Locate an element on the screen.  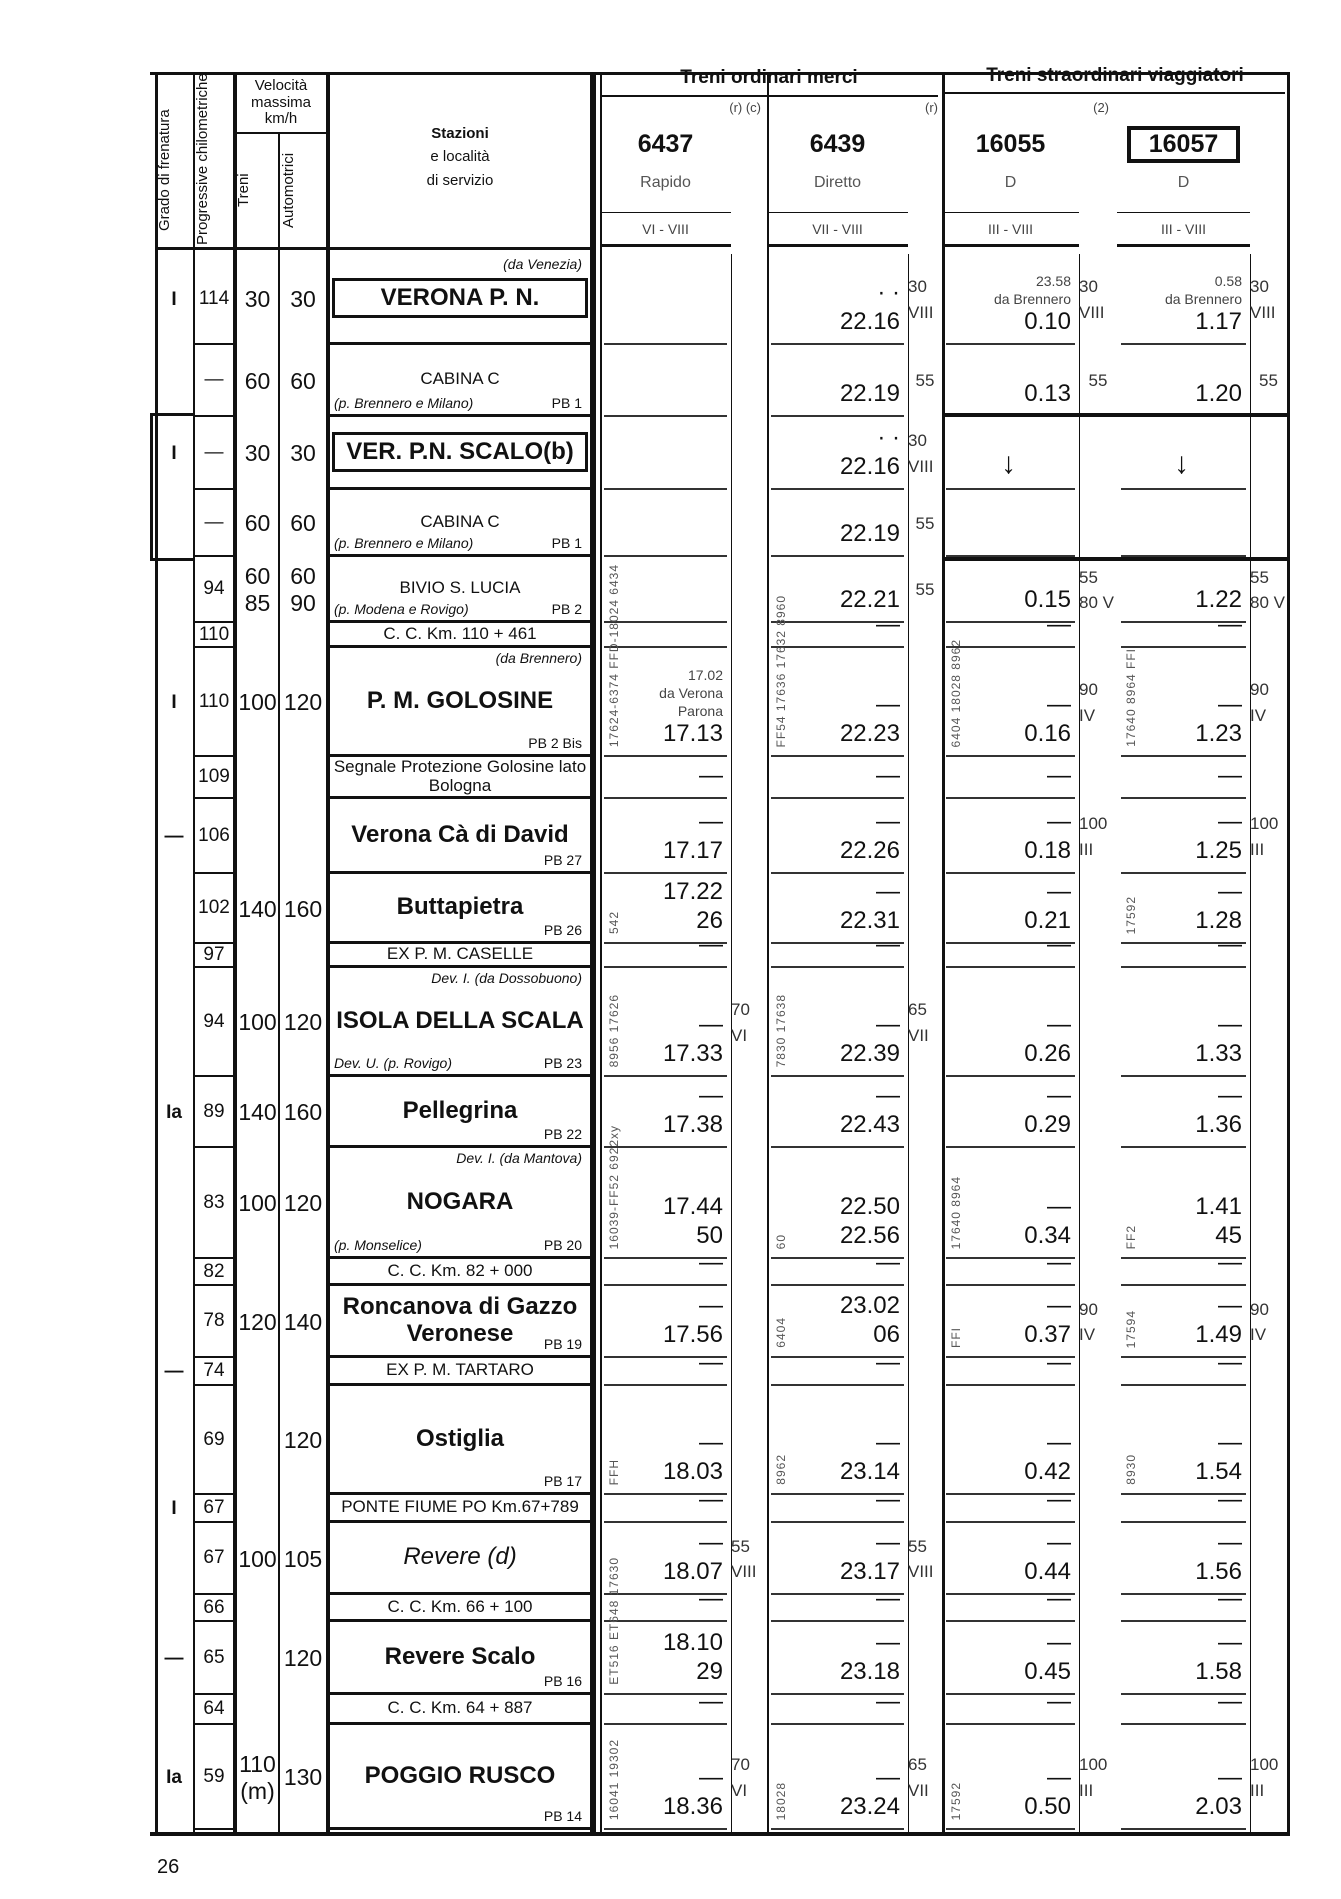
kilometre: 106 is located at coordinates (214, 836).